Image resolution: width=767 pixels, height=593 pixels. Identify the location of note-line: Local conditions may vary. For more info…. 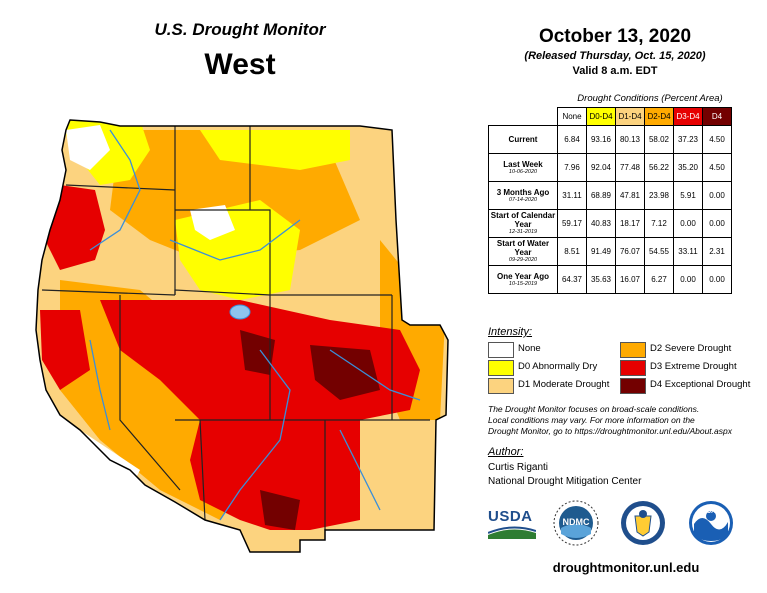
(591, 420).